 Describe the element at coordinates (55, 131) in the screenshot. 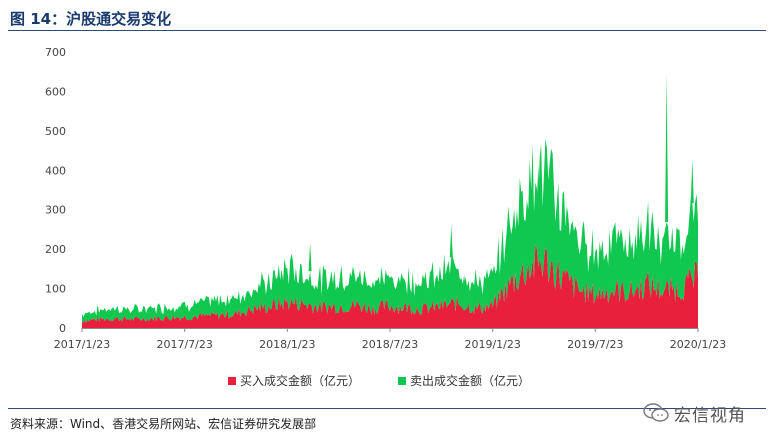

I see `y-tick-label: 500` at that location.